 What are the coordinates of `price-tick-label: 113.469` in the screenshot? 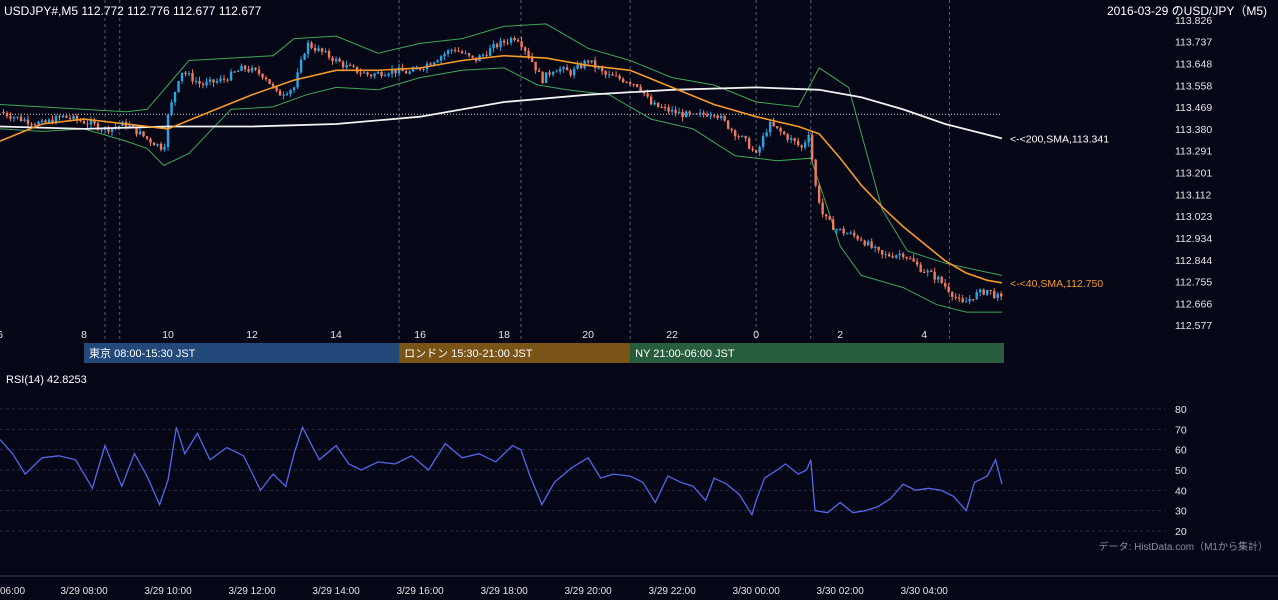 It's located at (1193, 108).